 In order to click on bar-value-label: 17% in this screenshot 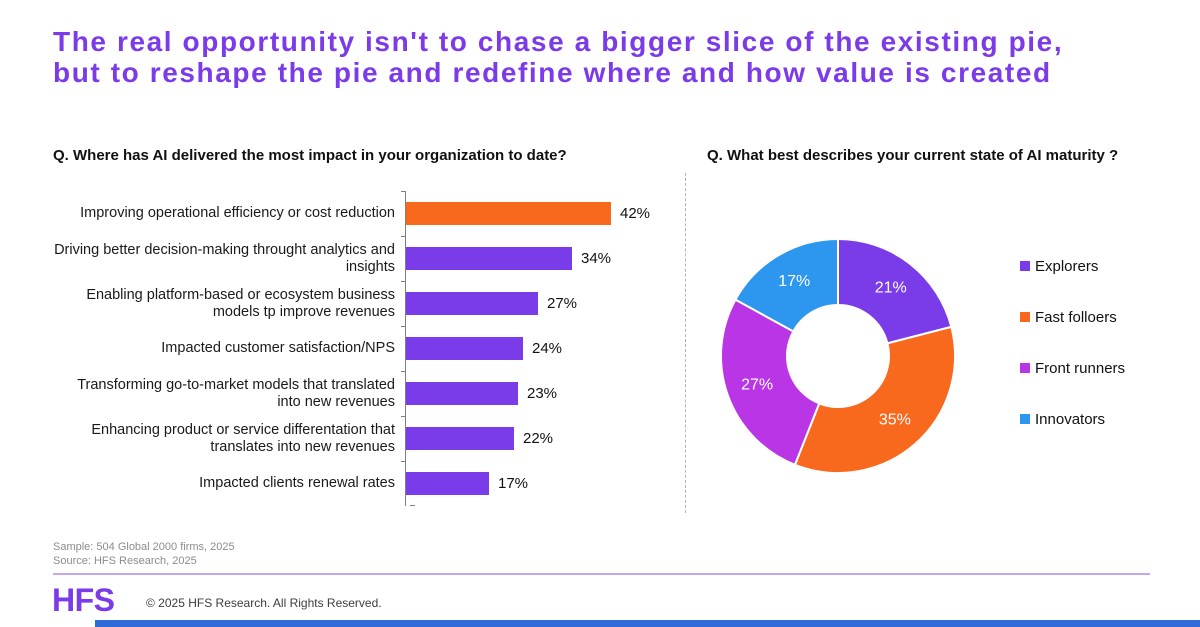, I will do `click(513, 483)`.